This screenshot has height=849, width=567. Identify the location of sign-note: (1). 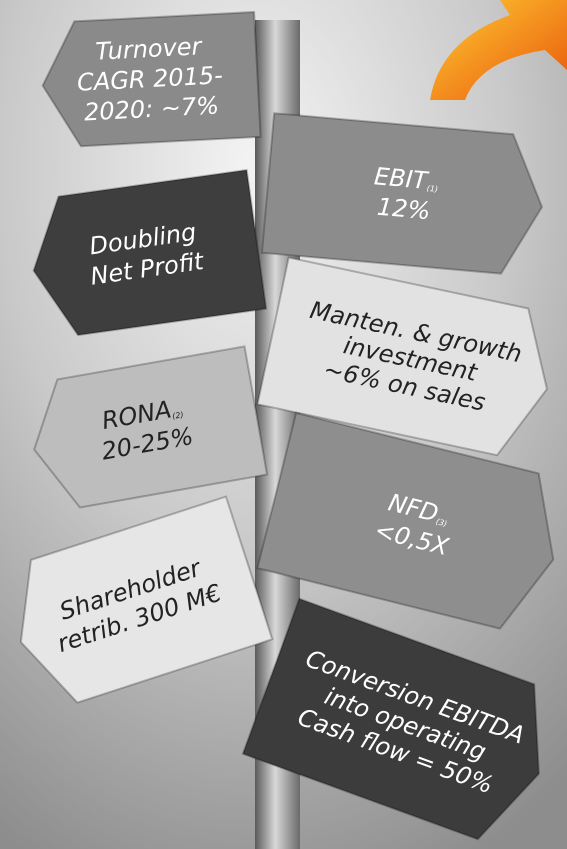
(432, 188).